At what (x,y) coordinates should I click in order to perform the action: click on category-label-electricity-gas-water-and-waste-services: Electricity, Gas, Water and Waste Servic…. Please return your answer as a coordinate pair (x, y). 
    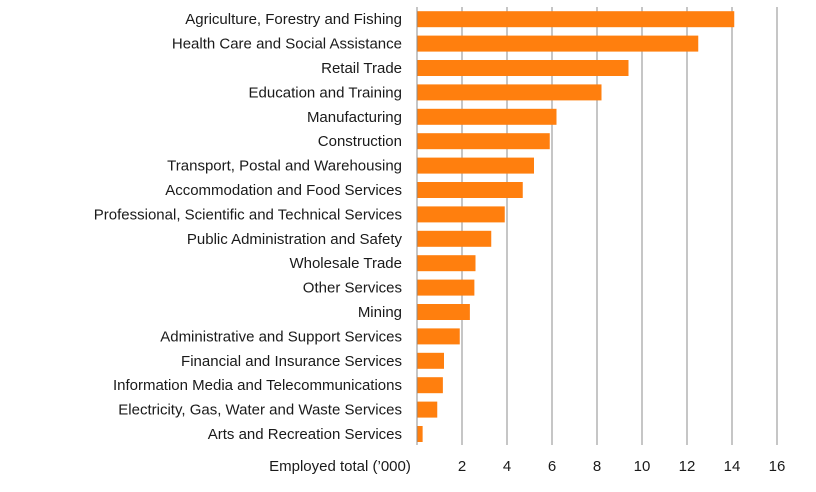
    Looking at the image, I should click on (260, 410).